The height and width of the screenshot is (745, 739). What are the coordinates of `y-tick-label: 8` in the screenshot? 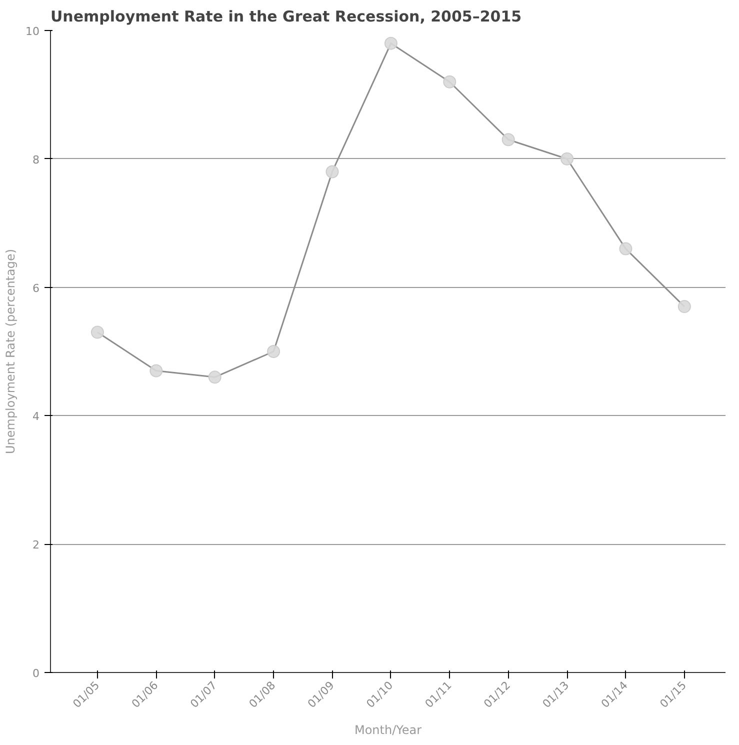 It's located at (36, 159).